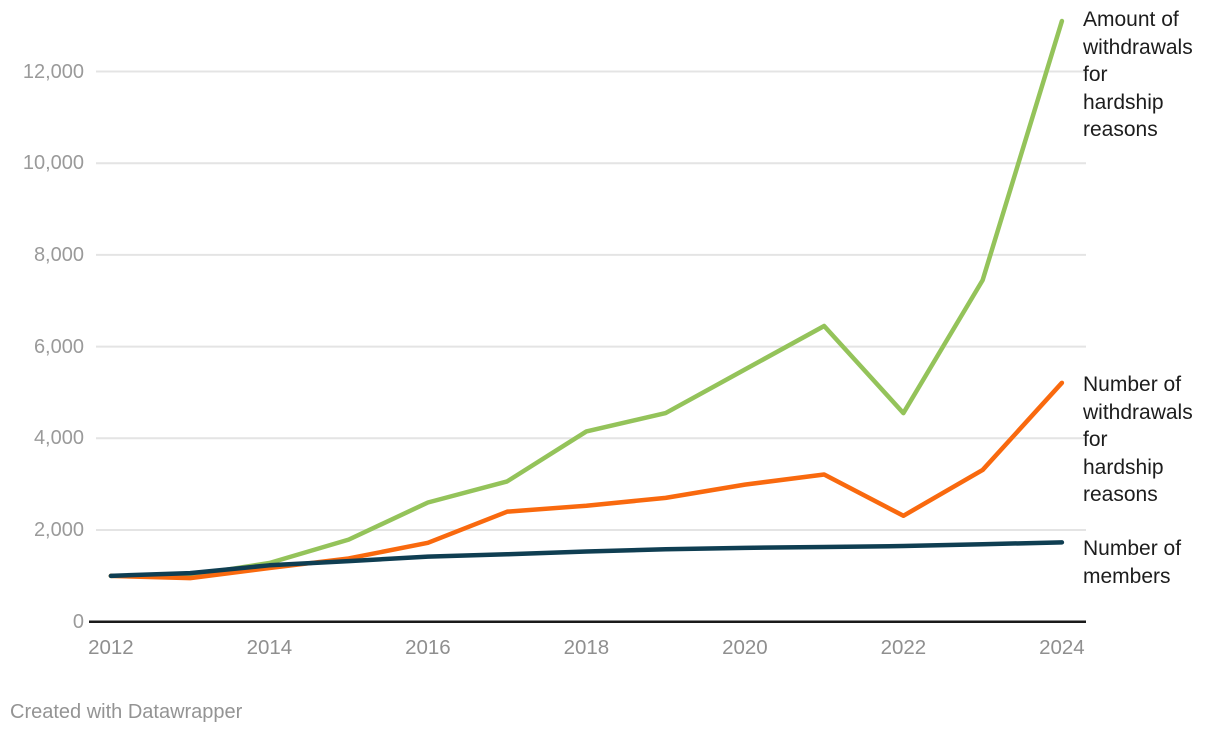  I want to click on y-tick-label-8000: 8,000, so click(58, 254).